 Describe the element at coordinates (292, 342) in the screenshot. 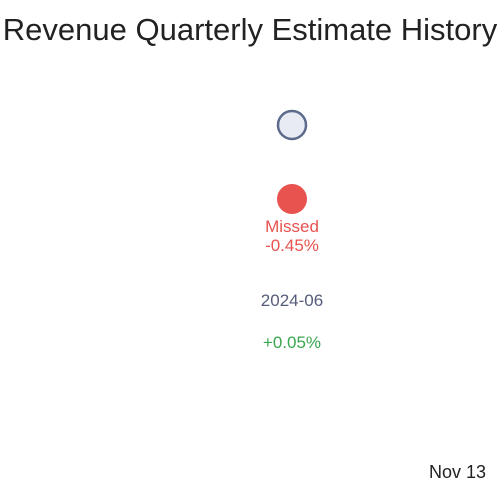

I see `change-label: +0.05%` at that location.